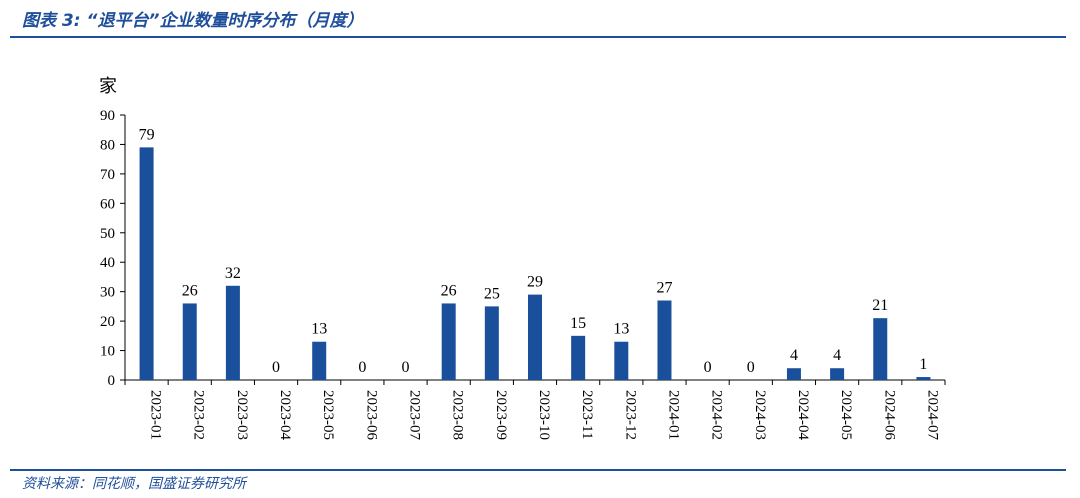 This screenshot has height=498, width=1080. What do you see at coordinates (535, 382) in the screenshot?
I see `x-axis` at bounding box center [535, 382].